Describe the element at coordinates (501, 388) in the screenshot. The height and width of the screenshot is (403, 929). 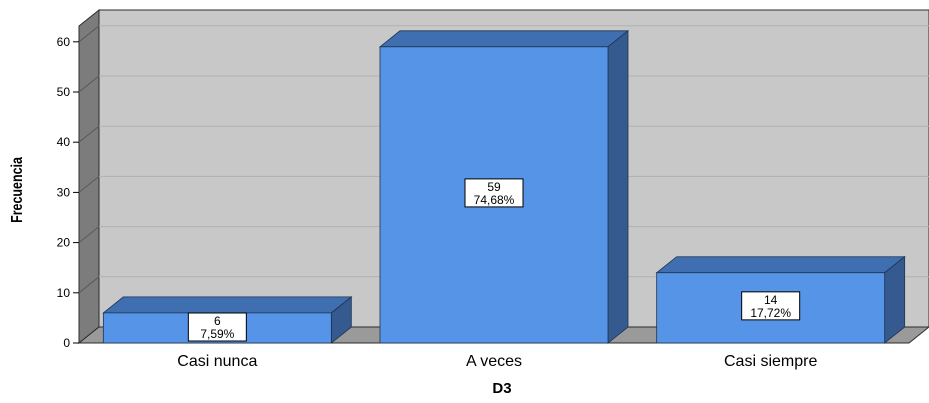
I see `x-axis-title: D3` at that location.